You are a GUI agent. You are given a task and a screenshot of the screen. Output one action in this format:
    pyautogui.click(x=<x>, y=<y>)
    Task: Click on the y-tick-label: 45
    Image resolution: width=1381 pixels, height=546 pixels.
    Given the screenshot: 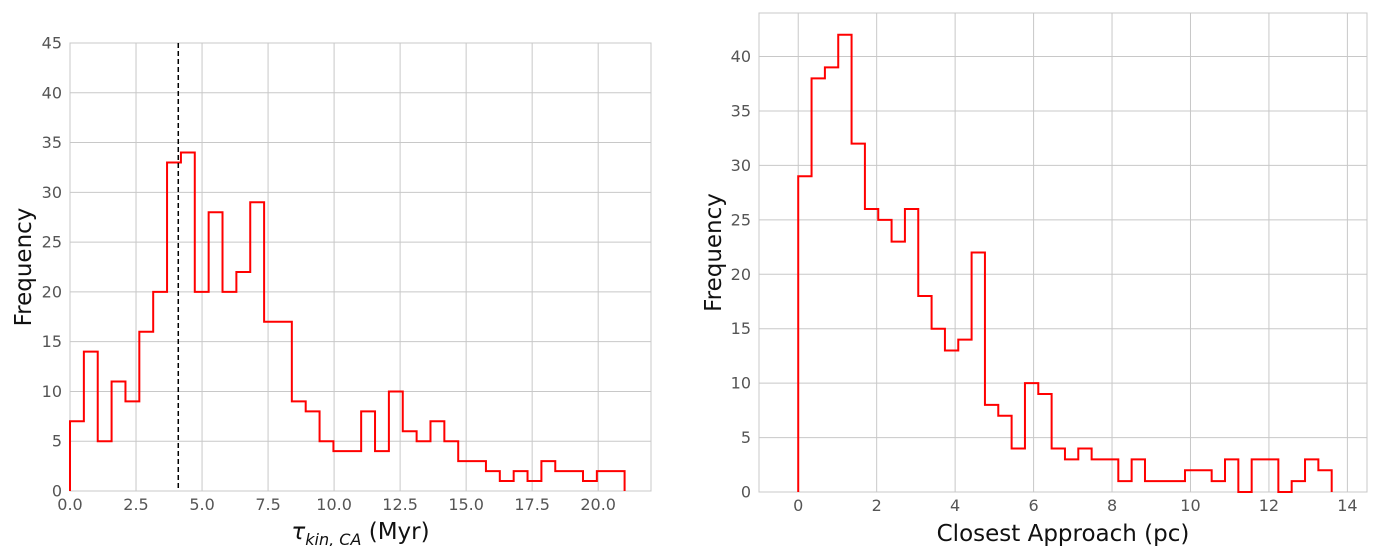 What is the action you would take?
    pyautogui.click(x=52, y=43)
    